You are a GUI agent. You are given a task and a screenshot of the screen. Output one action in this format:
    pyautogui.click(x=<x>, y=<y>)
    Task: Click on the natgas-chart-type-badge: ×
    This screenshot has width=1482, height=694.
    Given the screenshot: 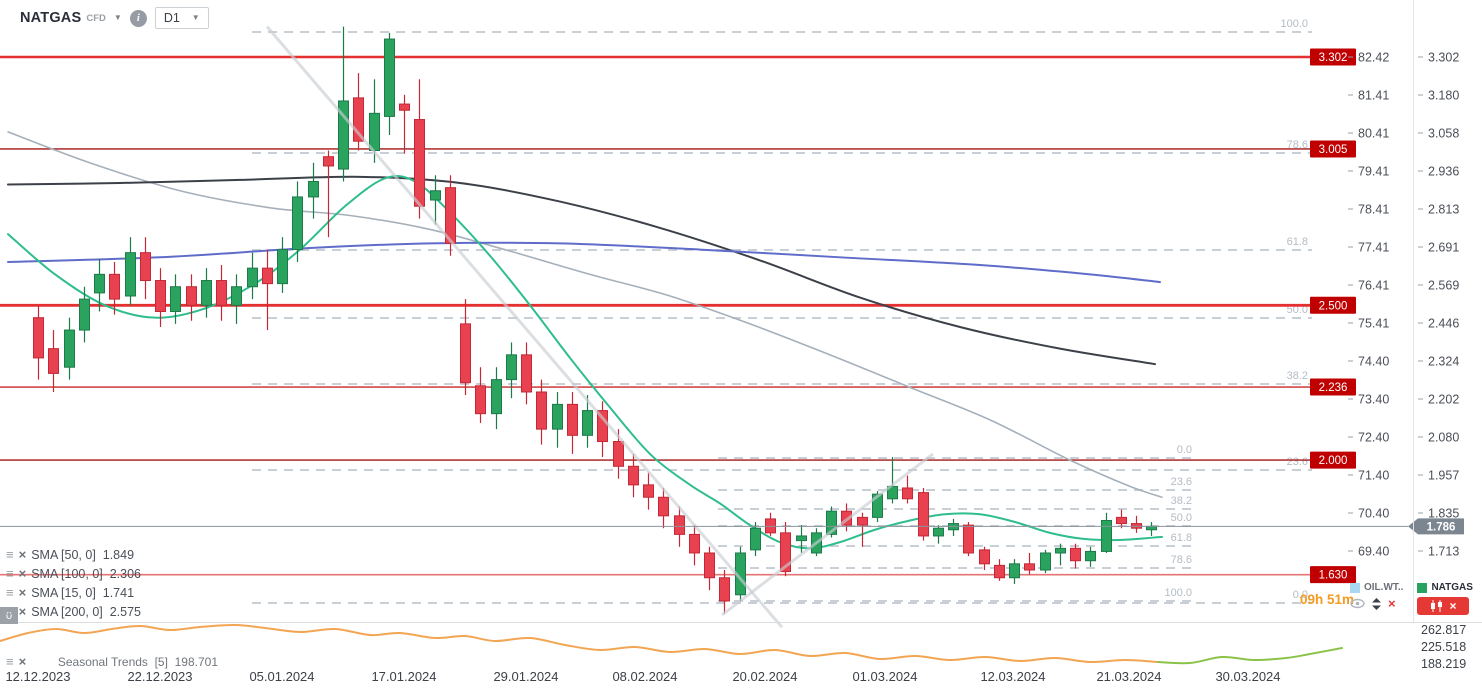 What is the action you would take?
    pyautogui.click(x=1443, y=606)
    